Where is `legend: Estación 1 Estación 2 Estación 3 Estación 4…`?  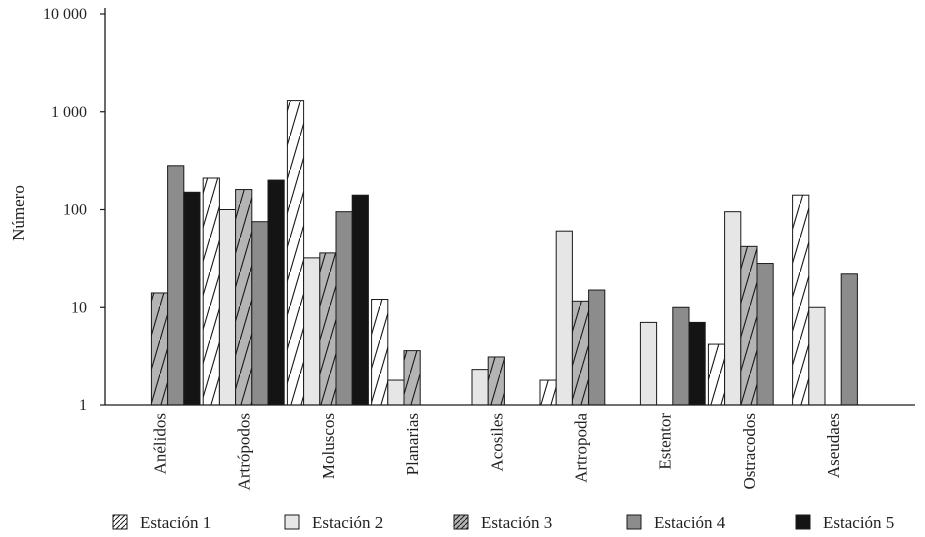
legend: Estación 1 Estación 2 Estación 3 Estación 4… is located at coordinates (503, 522).